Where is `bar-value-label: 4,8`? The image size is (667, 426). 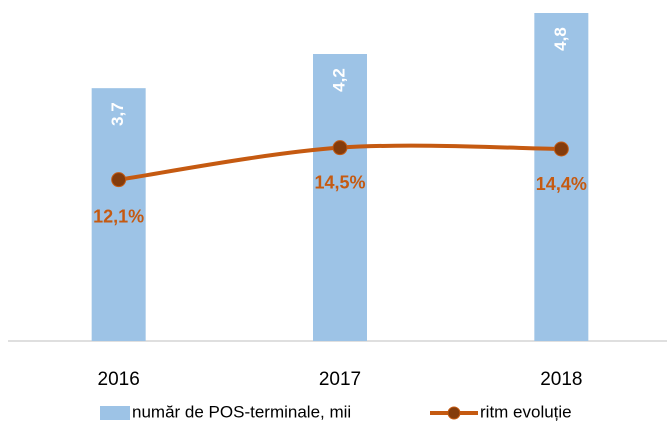 bar-value-label: 4,8 is located at coordinates (560, 39).